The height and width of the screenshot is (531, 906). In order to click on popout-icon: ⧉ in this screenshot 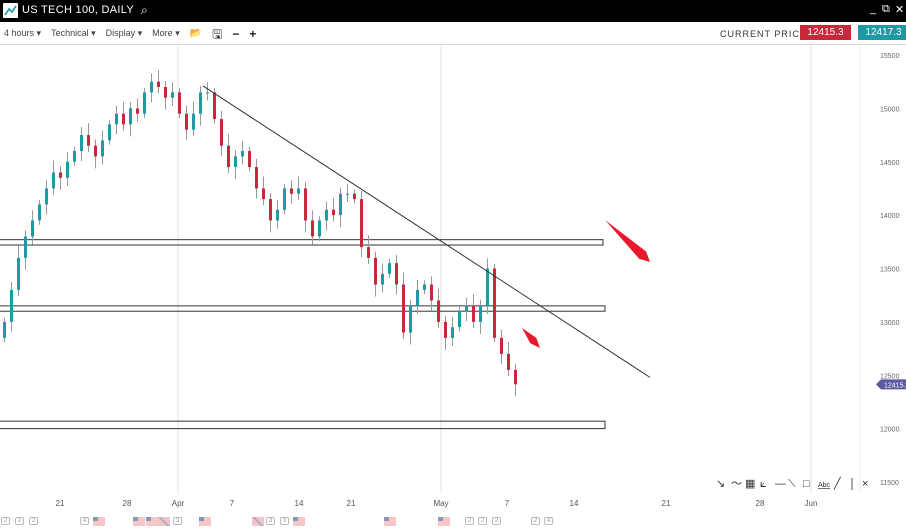, I will do `click(886, 9)`.